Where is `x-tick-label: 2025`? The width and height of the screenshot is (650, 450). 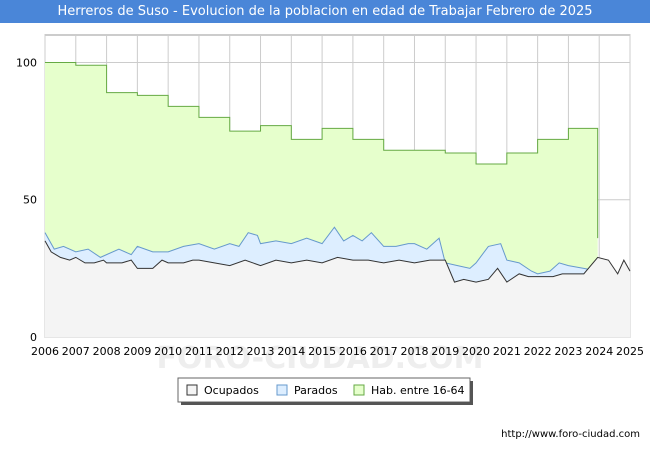 x-tick-label: 2025 is located at coordinates (630, 351).